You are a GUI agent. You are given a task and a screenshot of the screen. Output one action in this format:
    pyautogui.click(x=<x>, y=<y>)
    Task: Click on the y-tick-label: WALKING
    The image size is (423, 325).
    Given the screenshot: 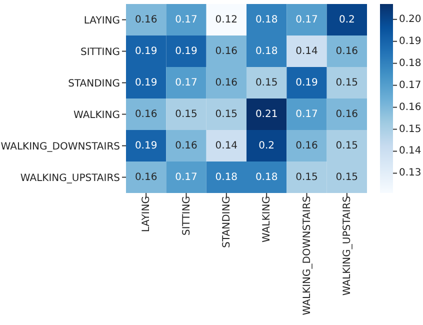 What is the action you would take?
    pyautogui.click(x=97, y=115)
    